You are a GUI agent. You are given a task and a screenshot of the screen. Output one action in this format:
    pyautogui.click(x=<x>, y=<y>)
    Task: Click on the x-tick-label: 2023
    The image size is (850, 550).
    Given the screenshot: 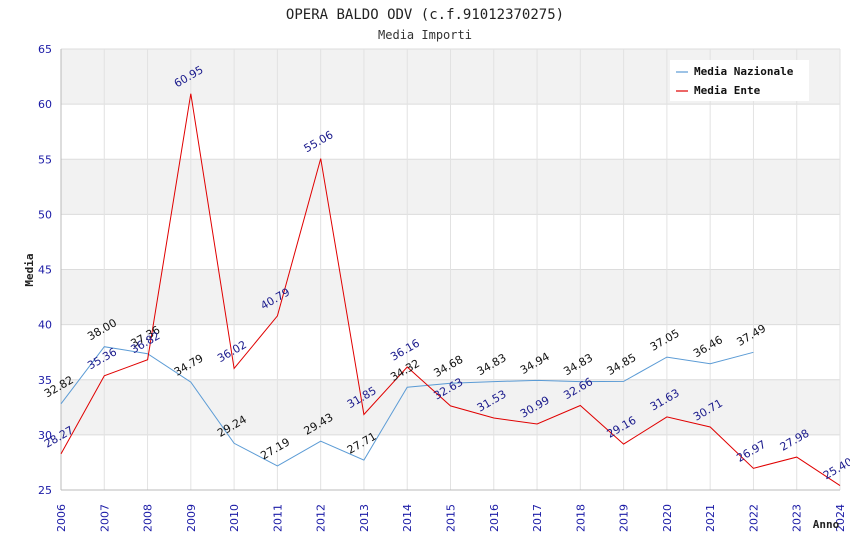 What is the action you would take?
    pyautogui.click(x=797, y=518)
    